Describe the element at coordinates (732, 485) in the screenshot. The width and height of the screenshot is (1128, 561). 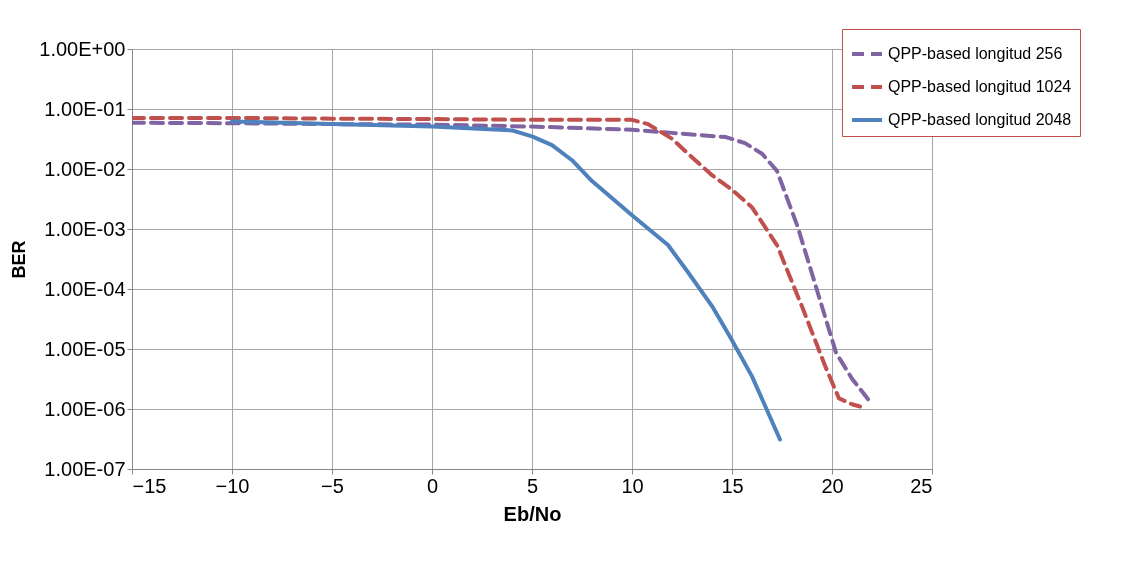
I see `x-tick-label: 15` at that location.